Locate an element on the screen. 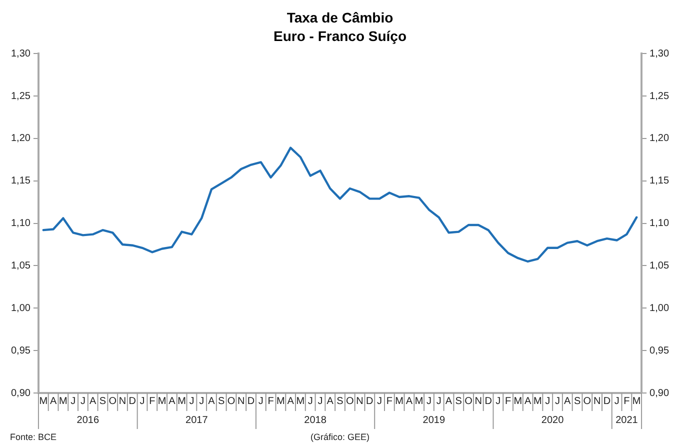  y-tick-label: 0,95 is located at coordinates (20, 350).